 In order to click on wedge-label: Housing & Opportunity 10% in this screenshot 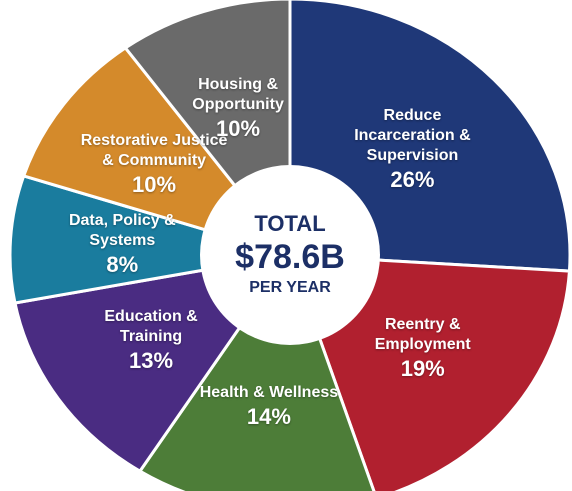, I will do `click(238, 109)`.